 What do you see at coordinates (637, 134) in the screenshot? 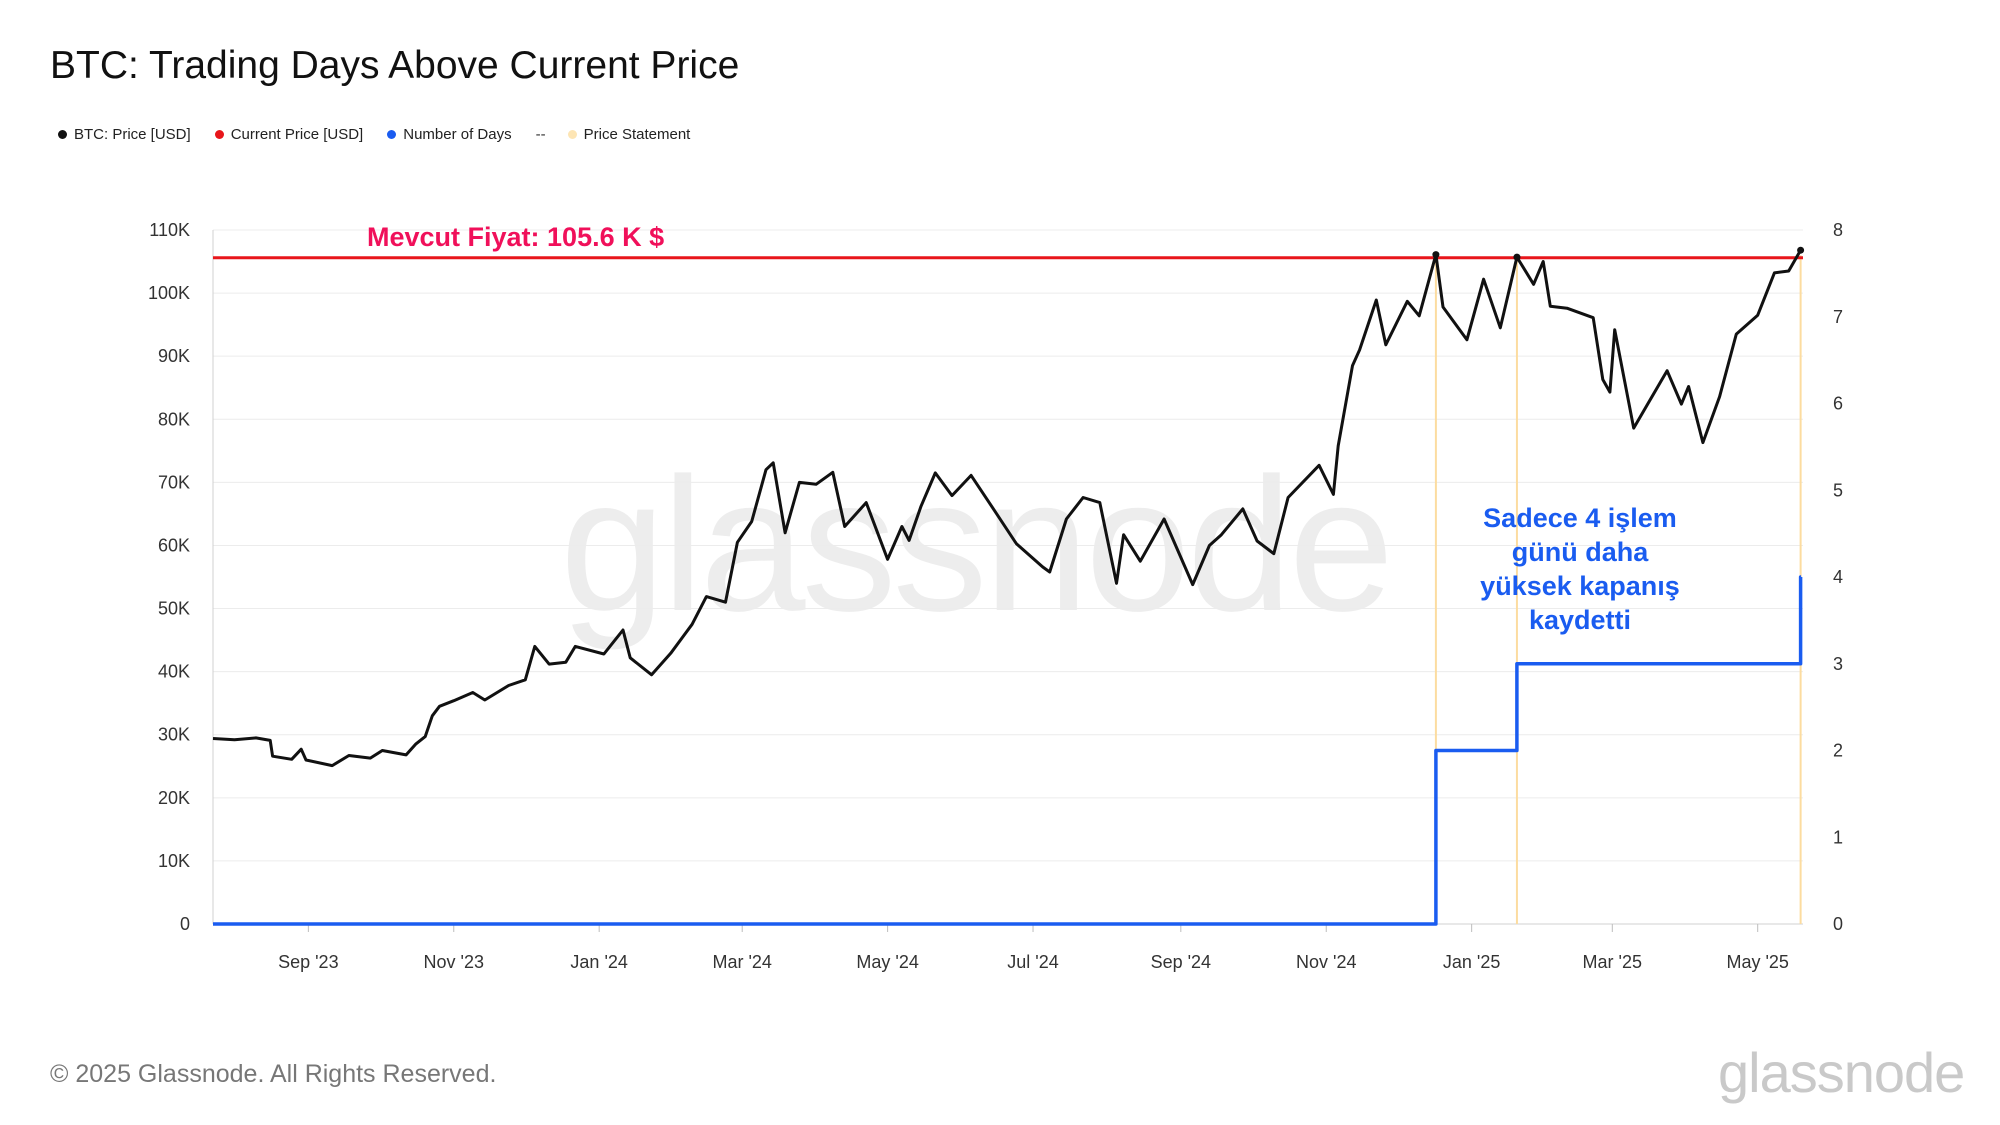
I see `legend-label-price-statement: Price Statement` at bounding box center [637, 134].